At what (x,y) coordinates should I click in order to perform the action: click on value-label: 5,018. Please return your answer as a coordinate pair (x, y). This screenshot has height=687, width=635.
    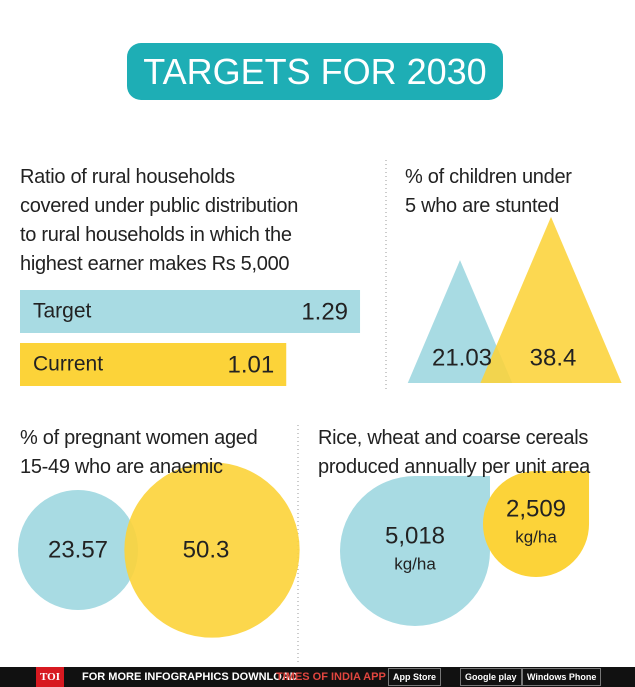
    Looking at the image, I should click on (415, 535).